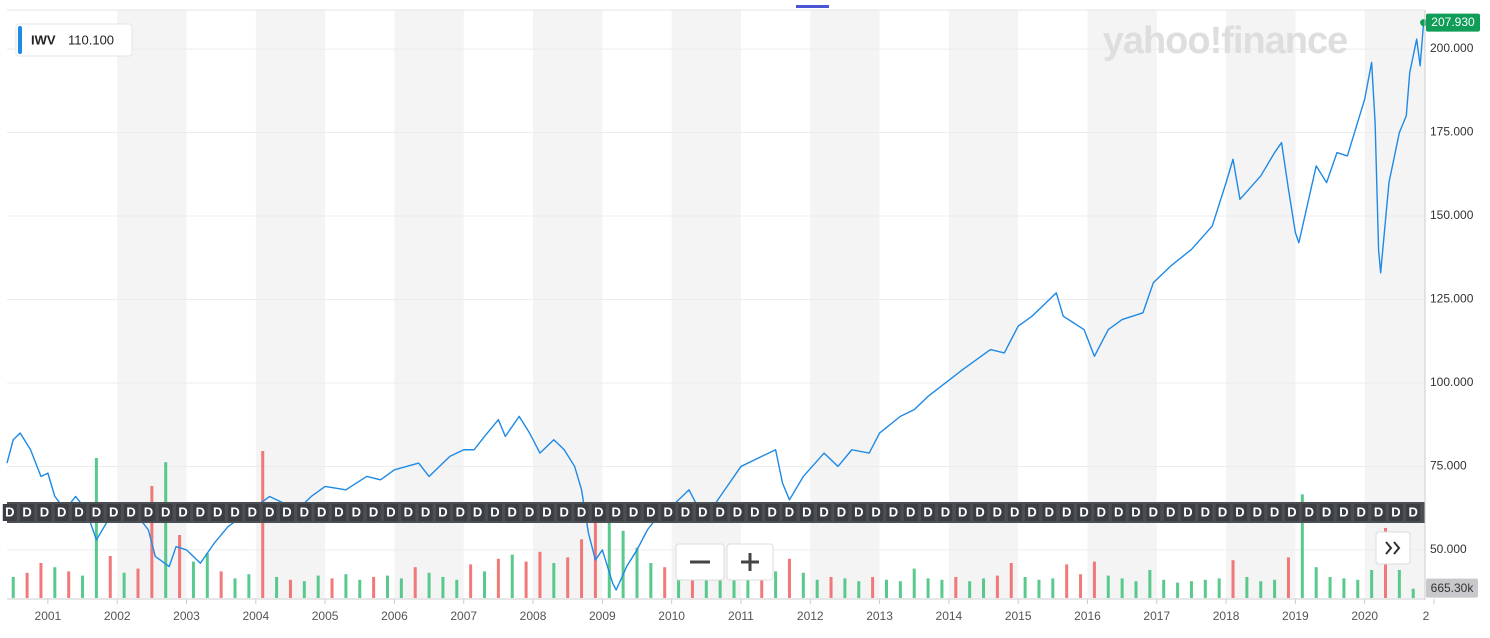 The height and width of the screenshot is (638, 1490). Describe the element at coordinates (1087, 616) in the screenshot. I see `x-tick-label: 2016` at that location.